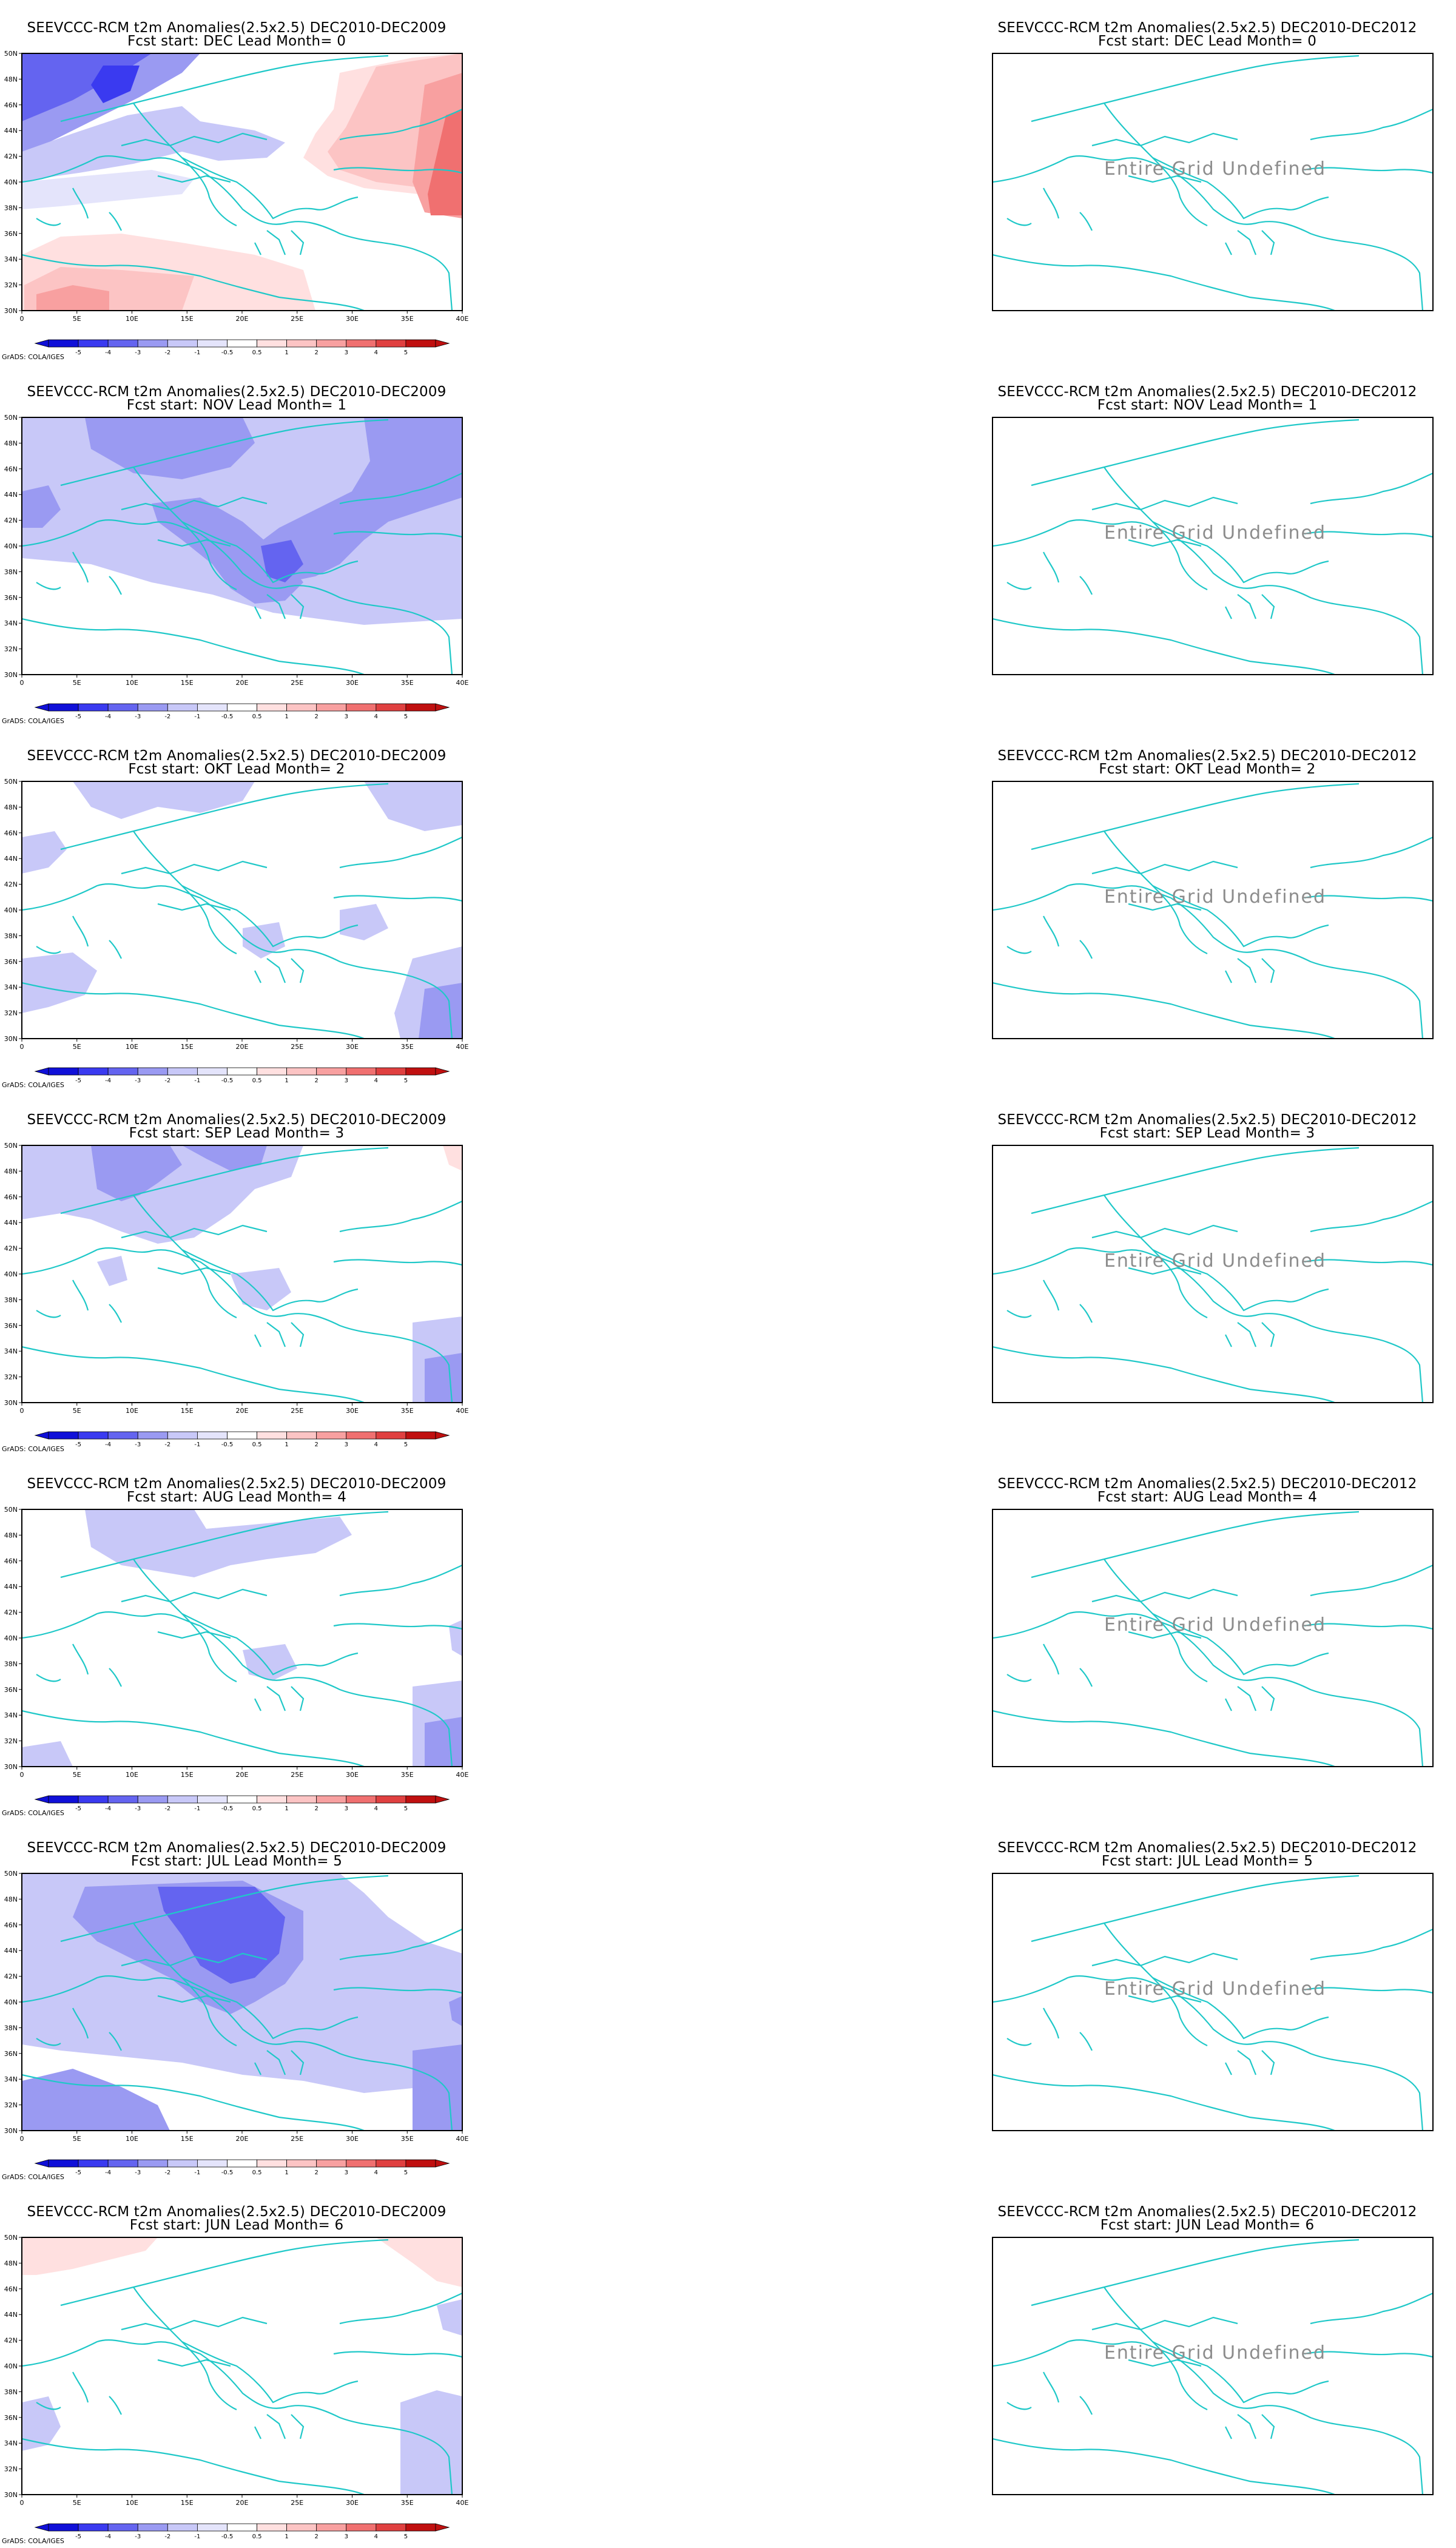  What do you see at coordinates (11, 1013) in the screenshot?
I see `y-tick-label: 32N` at bounding box center [11, 1013].